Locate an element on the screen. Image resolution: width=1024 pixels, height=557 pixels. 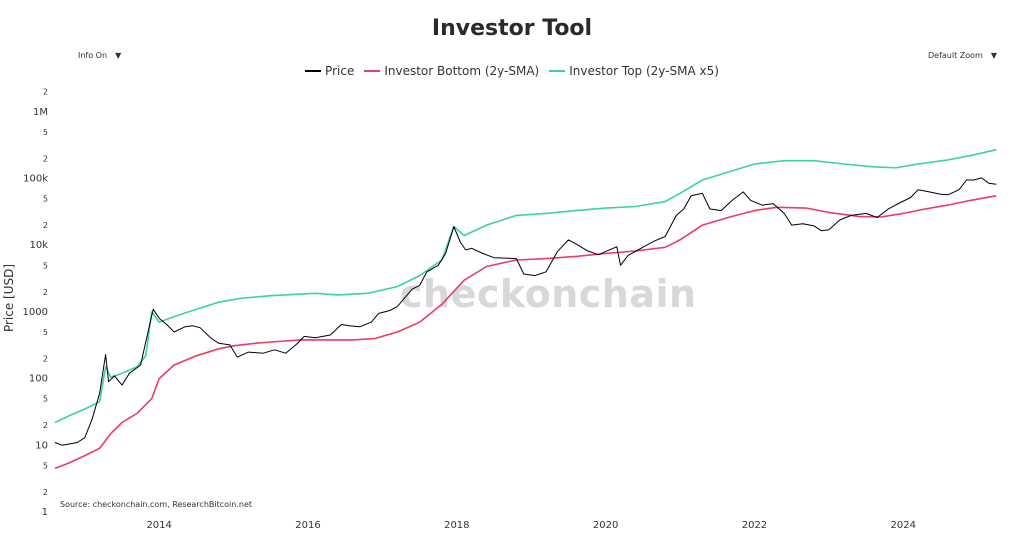
legend-item-investor-top: Investor Top (2y-SMA x5) is located at coordinates (634, 71).